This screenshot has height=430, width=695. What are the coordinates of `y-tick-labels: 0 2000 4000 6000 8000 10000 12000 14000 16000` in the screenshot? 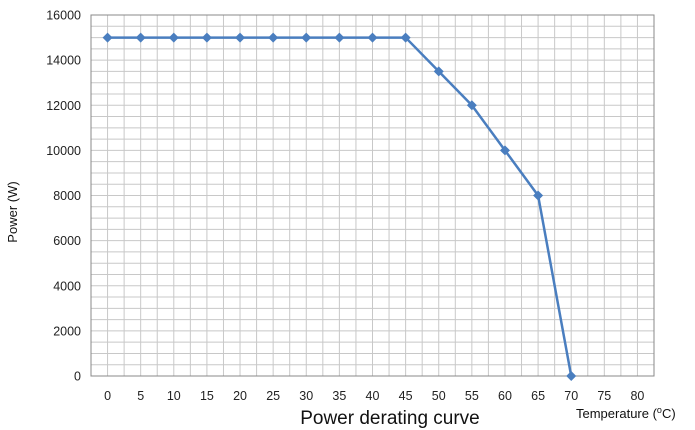 It's located at (63, 196).